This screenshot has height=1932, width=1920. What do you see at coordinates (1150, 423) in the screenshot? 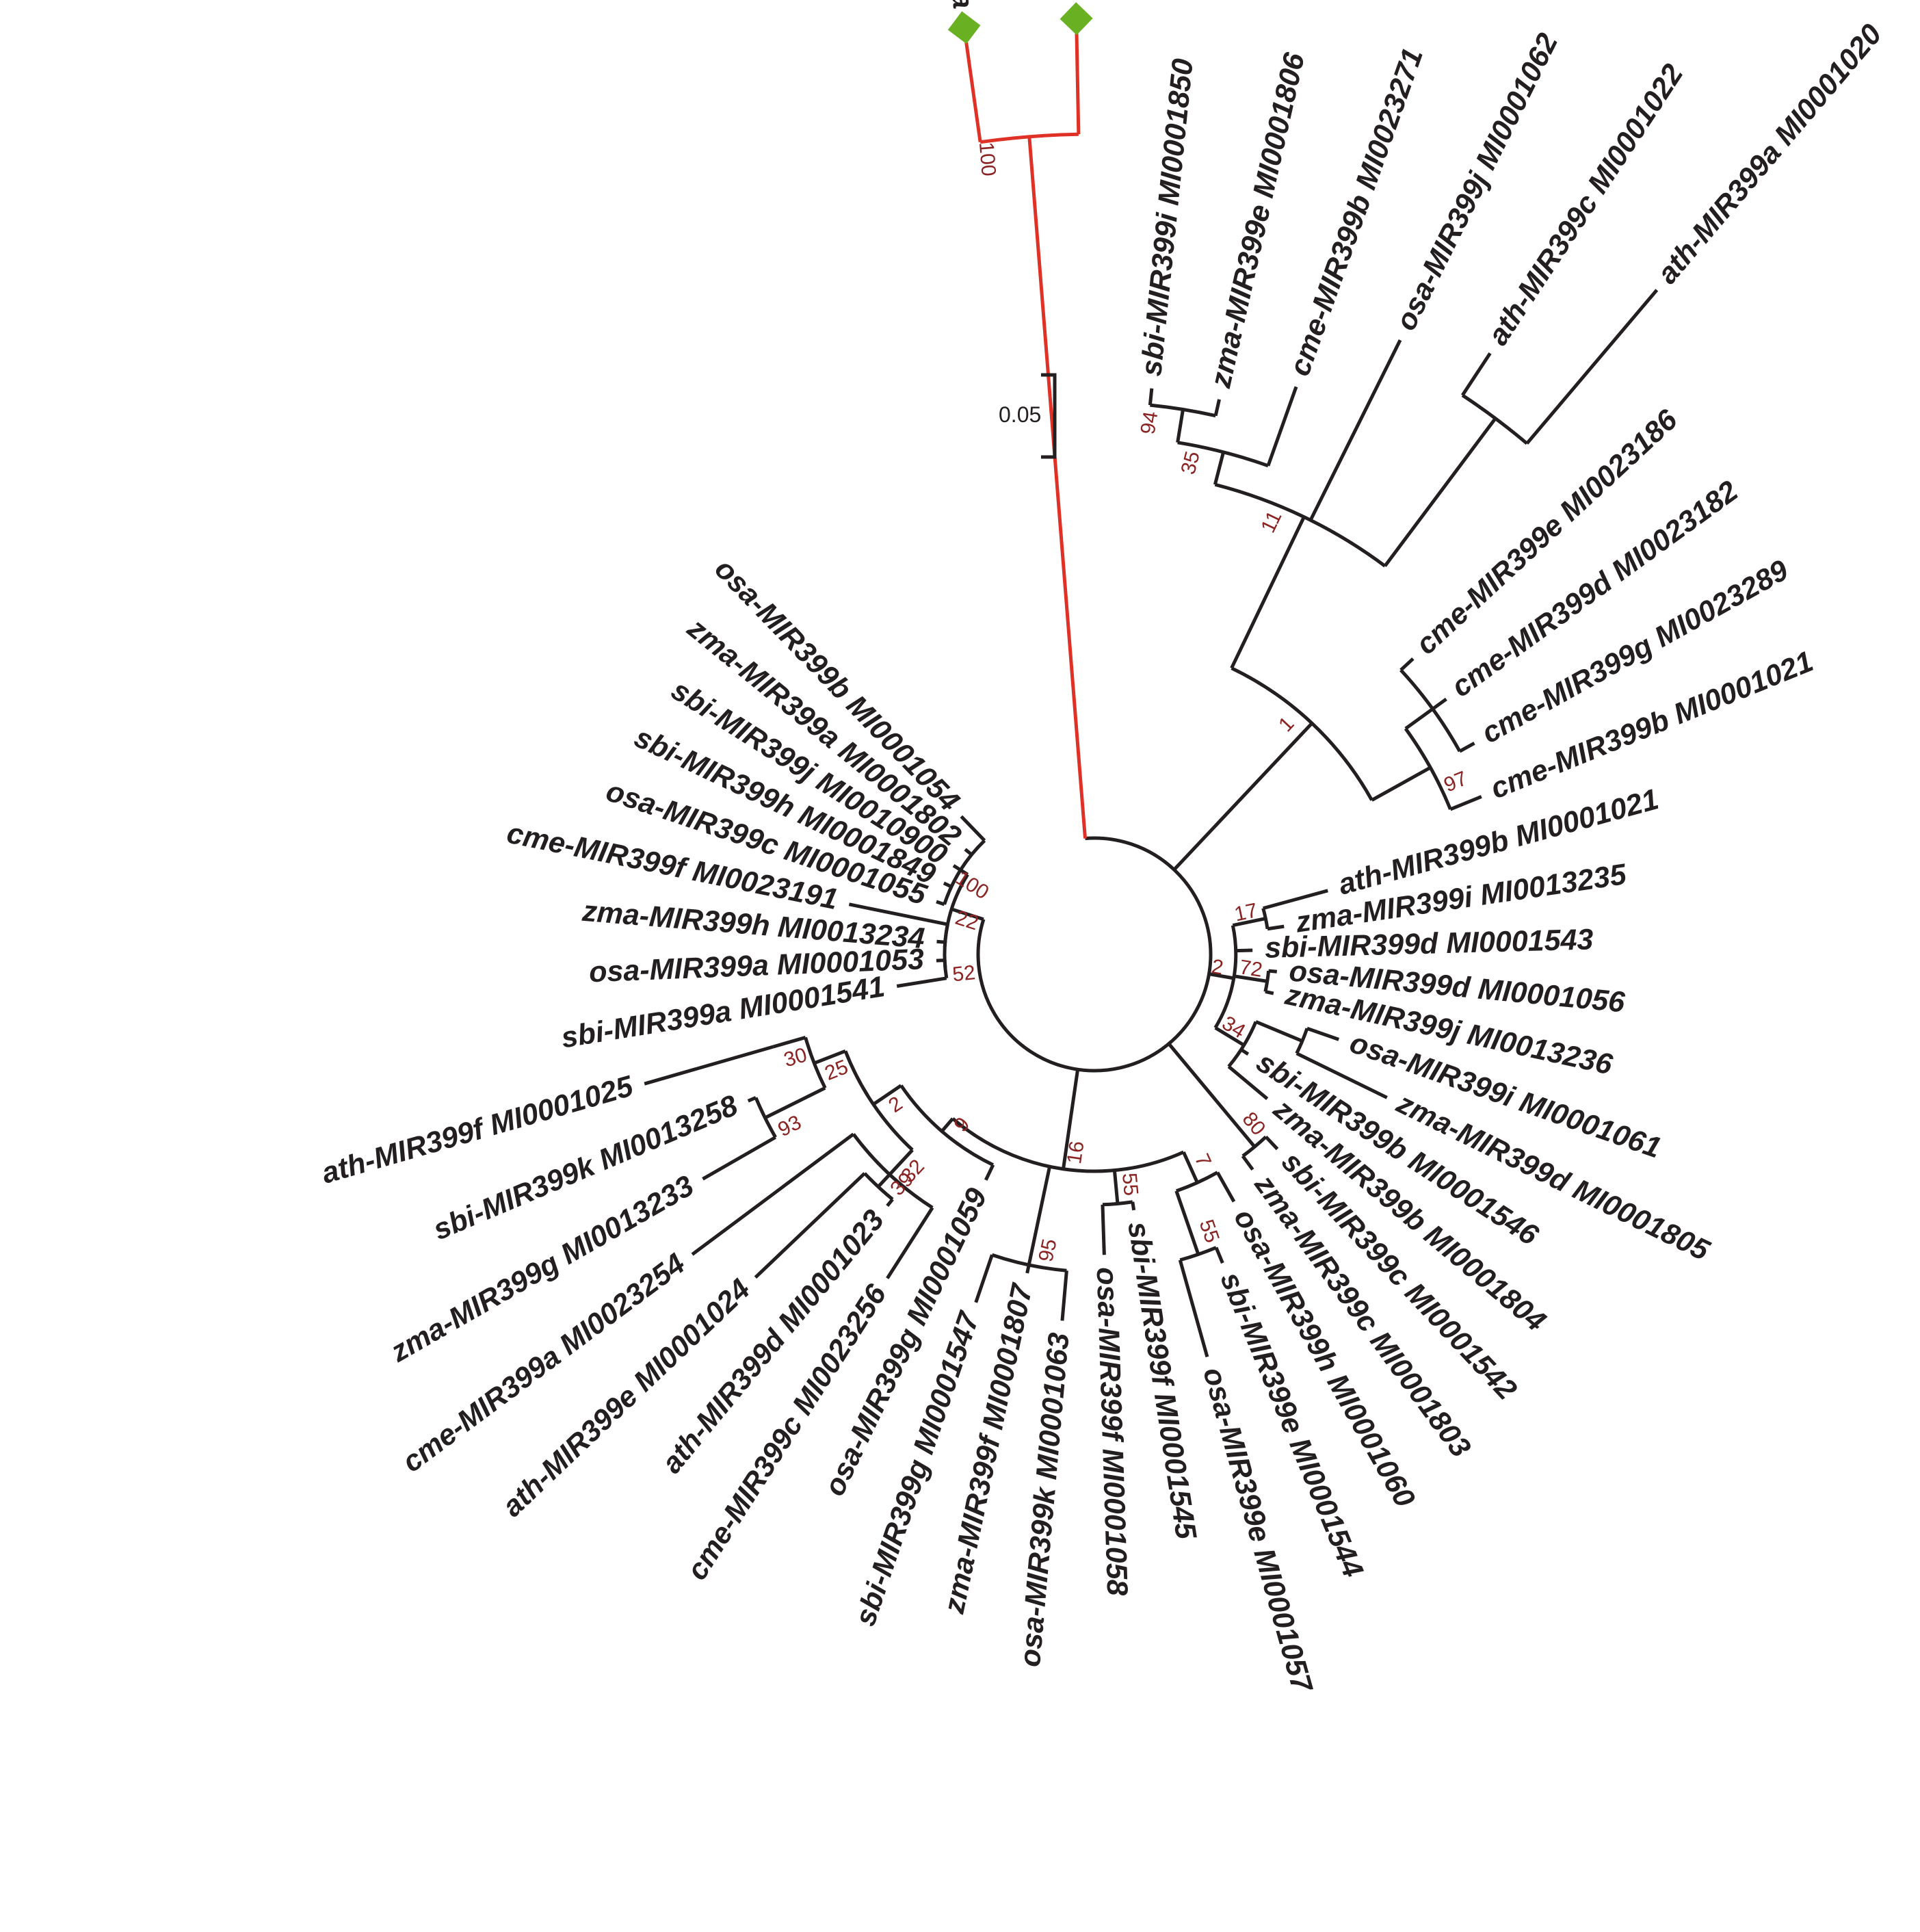
I see `bootstrap-value: 94` at bounding box center [1150, 423].